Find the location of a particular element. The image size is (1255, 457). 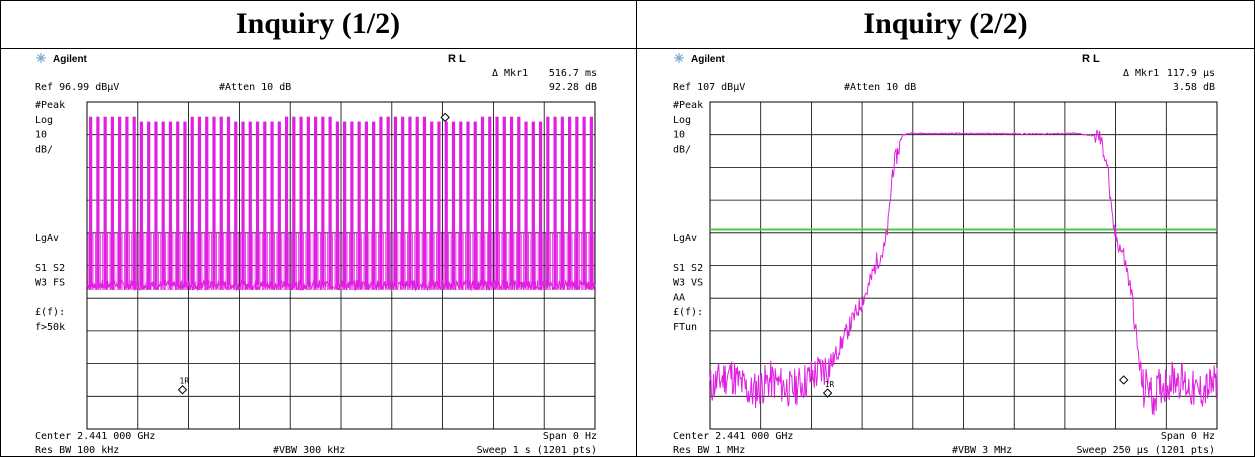

agilent-spark-icon is located at coordinates (41, 58).